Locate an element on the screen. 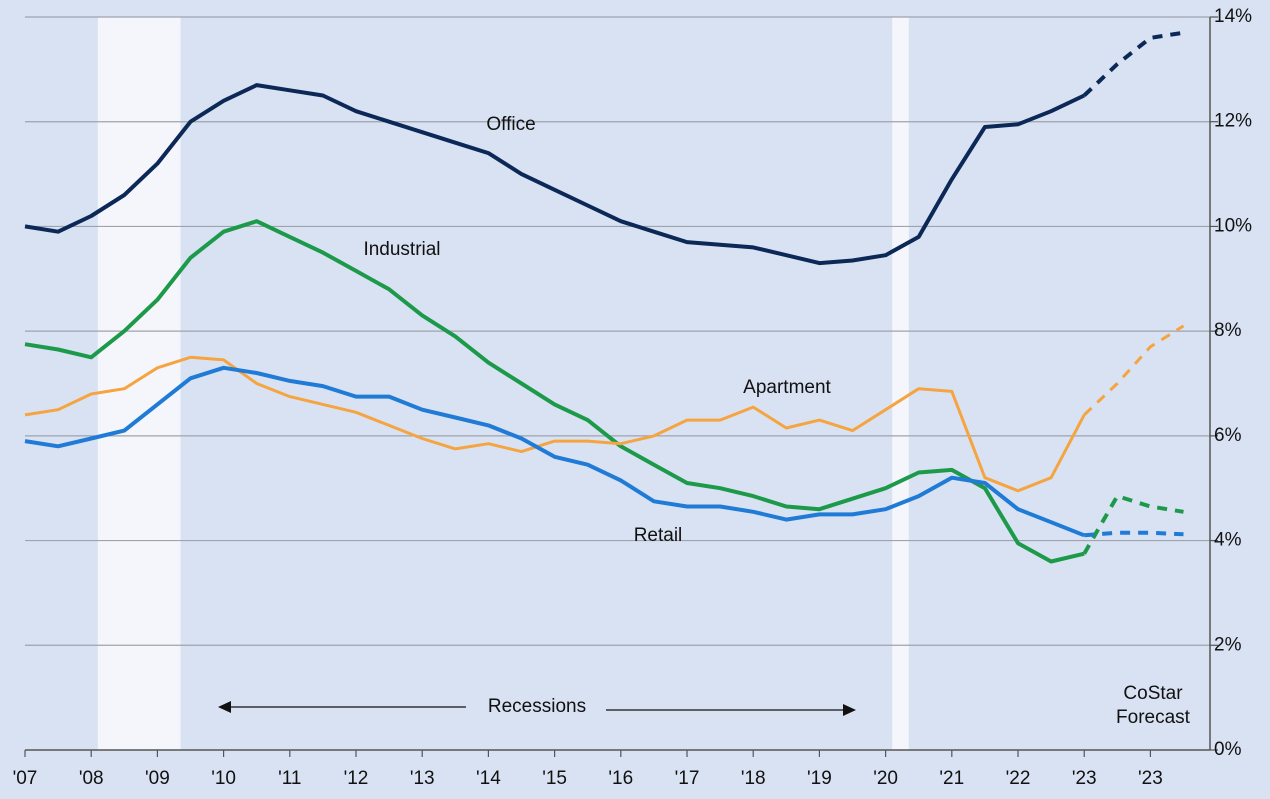  annotation: CoStar is located at coordinates (1153, 693).